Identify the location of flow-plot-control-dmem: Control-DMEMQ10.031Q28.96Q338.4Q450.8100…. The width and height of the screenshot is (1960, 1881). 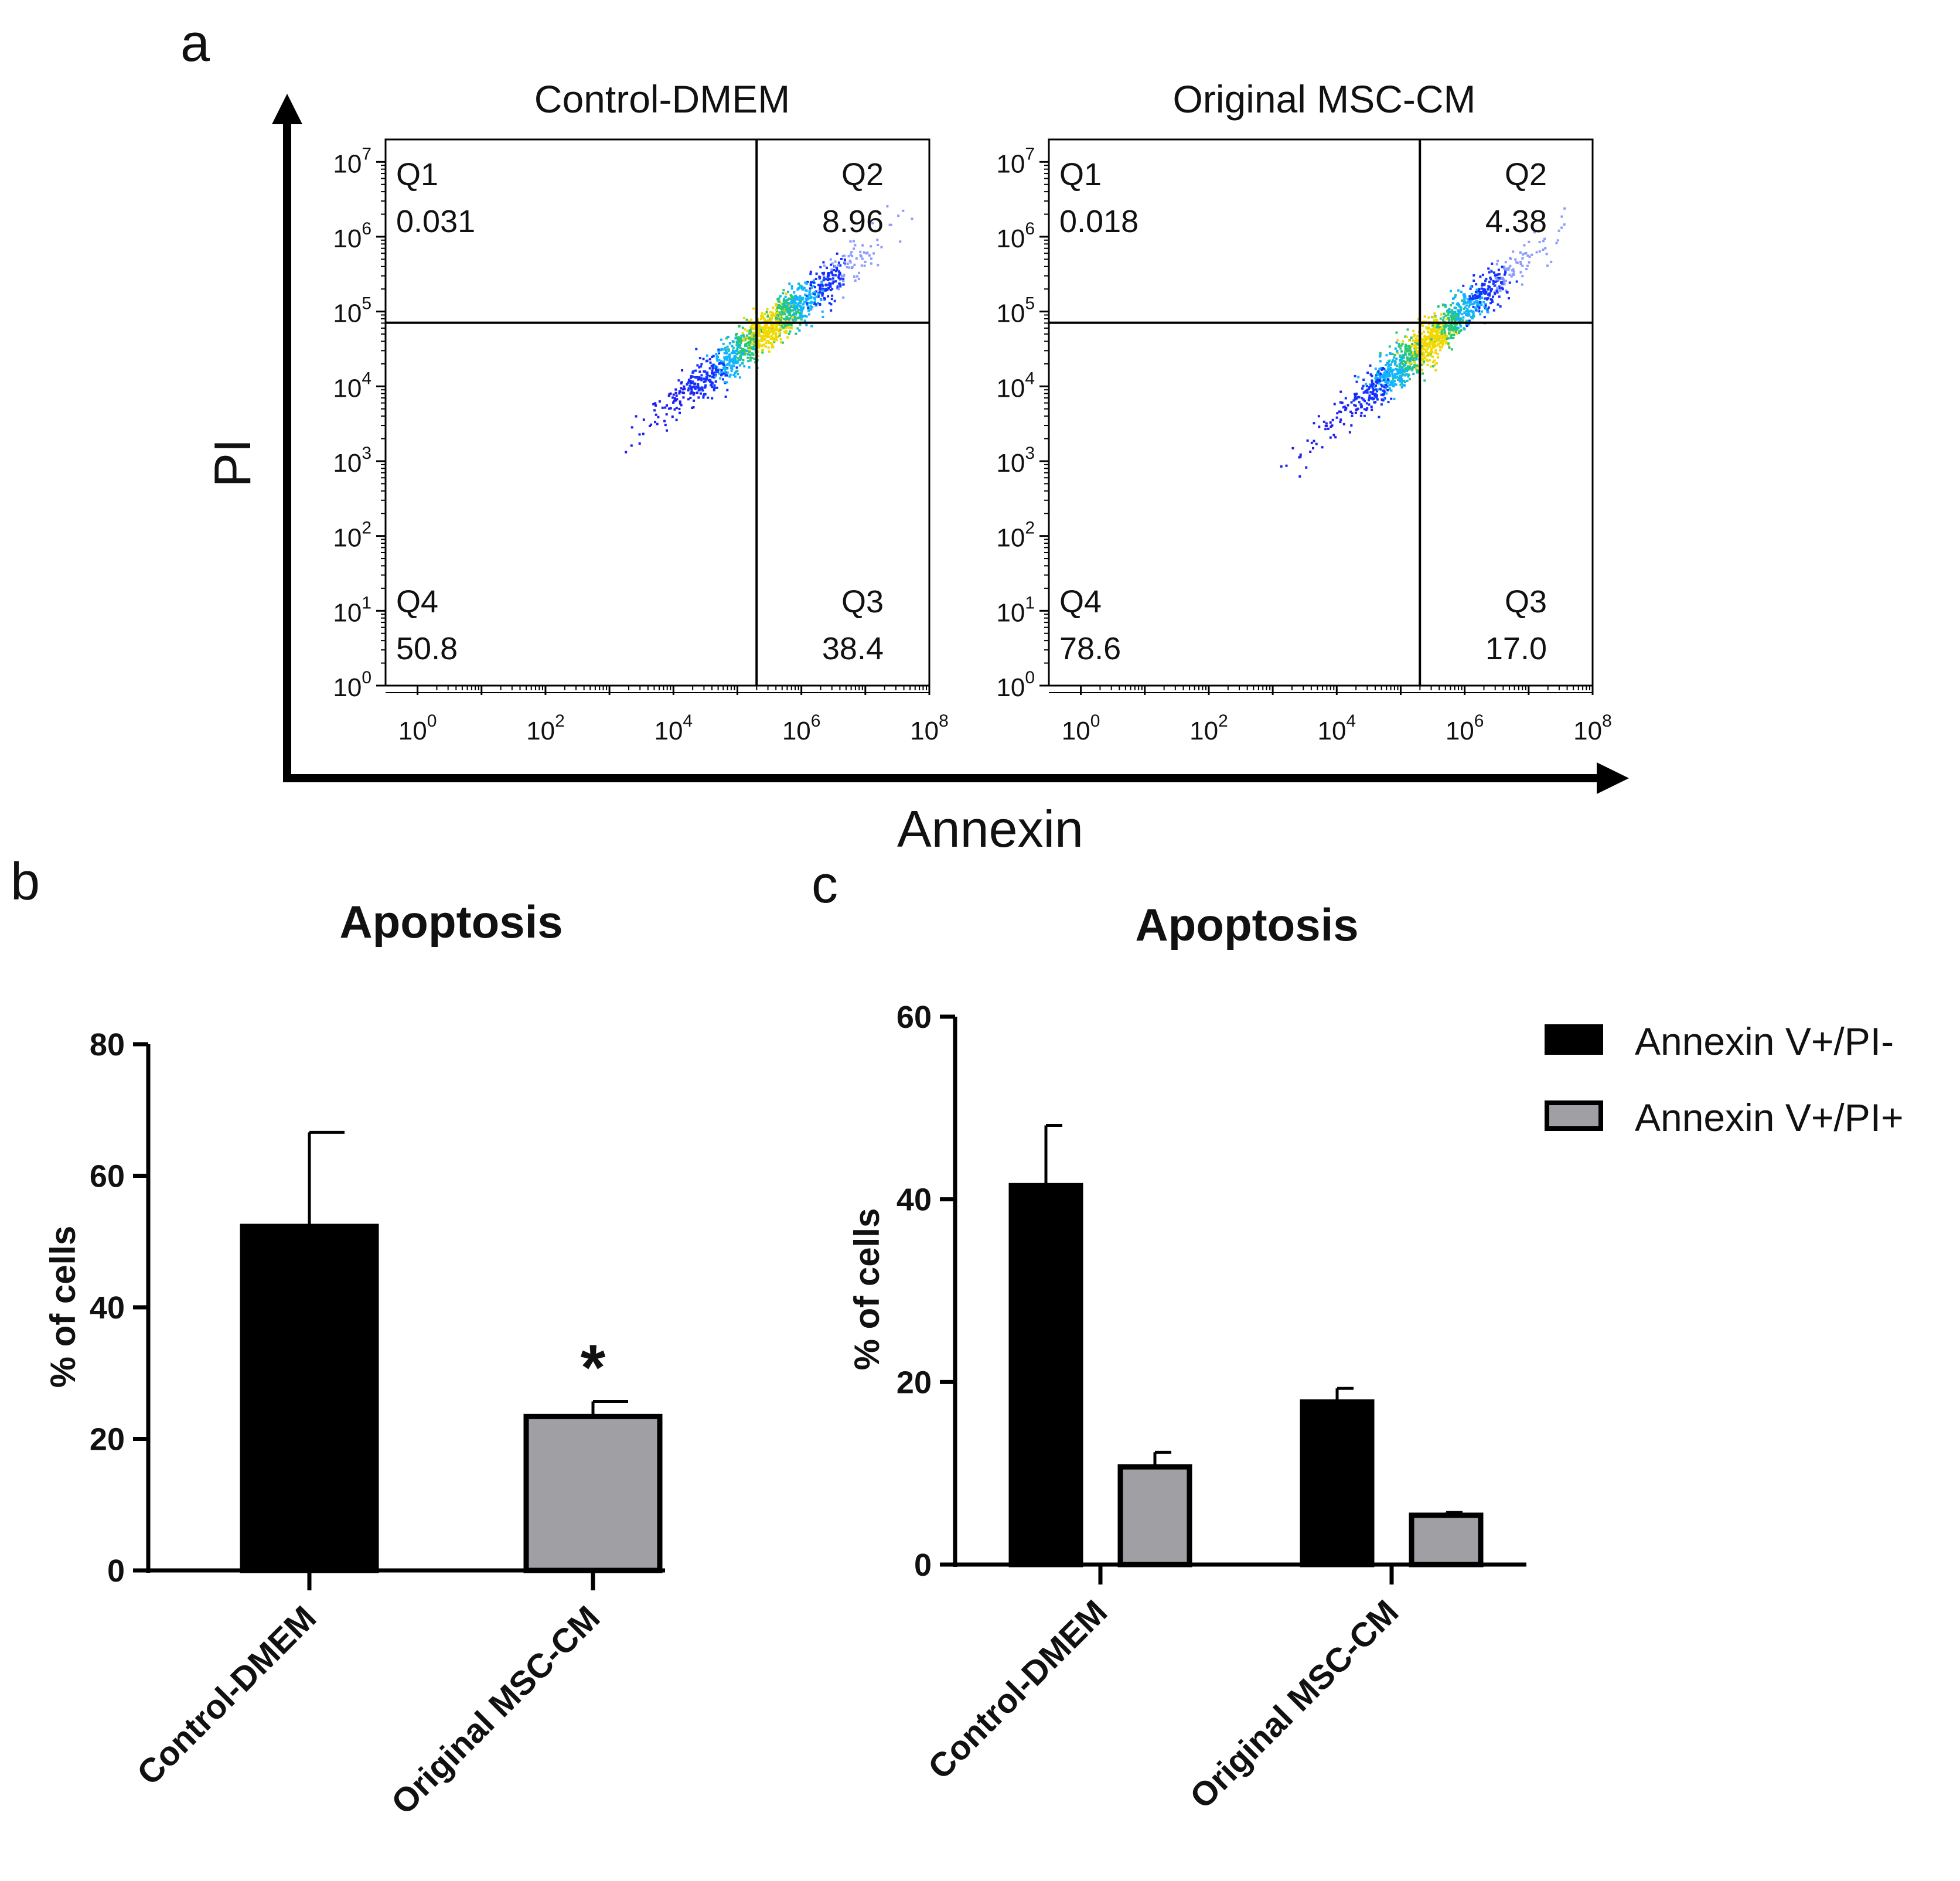
(640, 411).